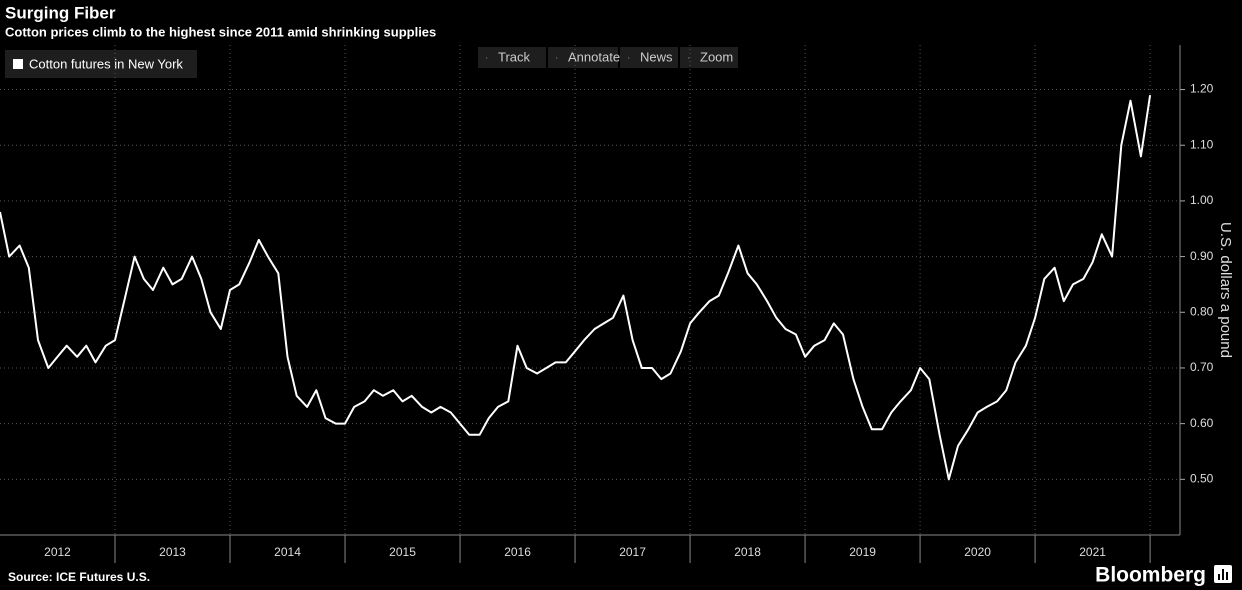 Image resolution: width=1242 pixels, height=590 pixels. What do you see at coordinates (1202, 423) in the screenshot?
I see `y-tick-label: 0.60` at bounding box center [1202, 423].